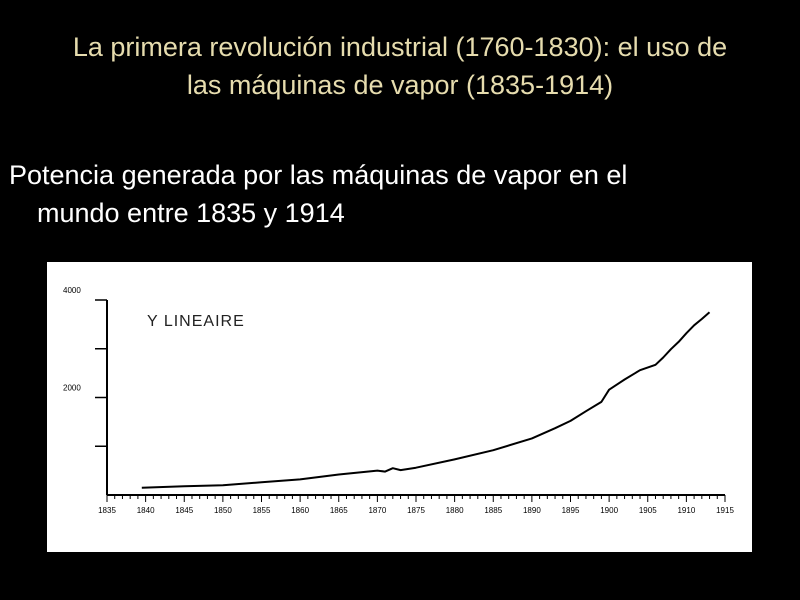 The image size is (800, 600). I want to click on chart-annotation: Y LINEAIRE, so click(196, 321).